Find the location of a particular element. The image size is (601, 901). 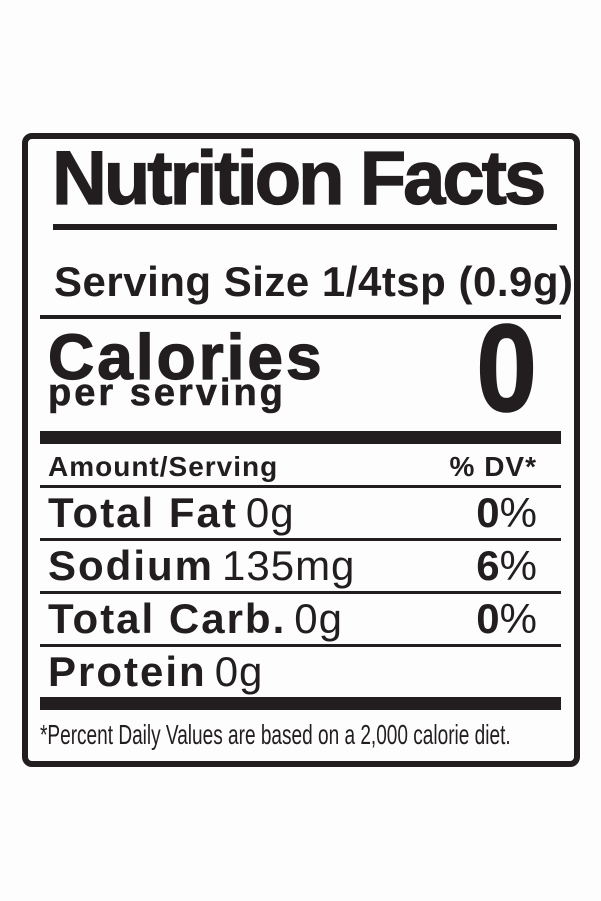

column-amount-serving: Amount/Serving is located at coordinates (163, 466).